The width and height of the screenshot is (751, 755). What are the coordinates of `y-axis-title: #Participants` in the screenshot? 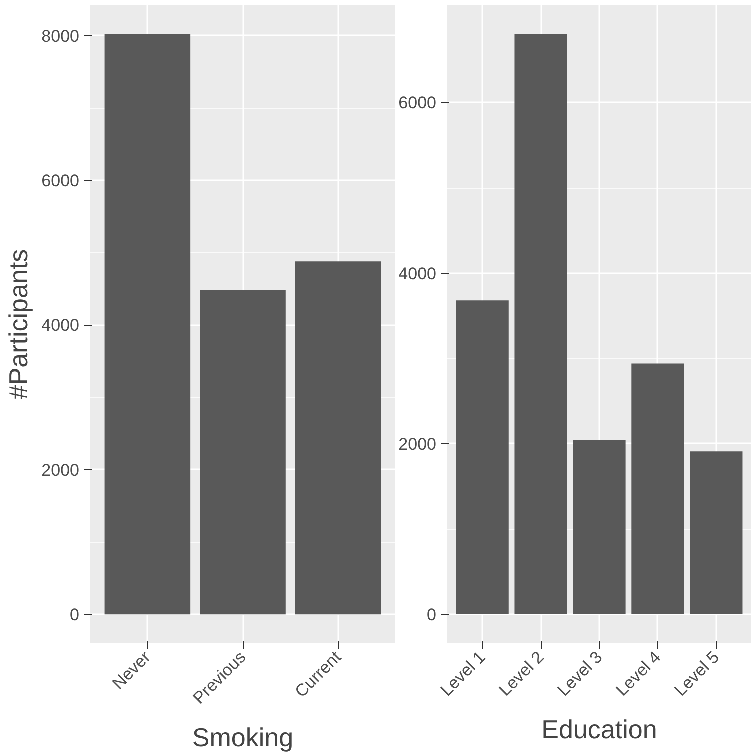 It's located at (19, 324).